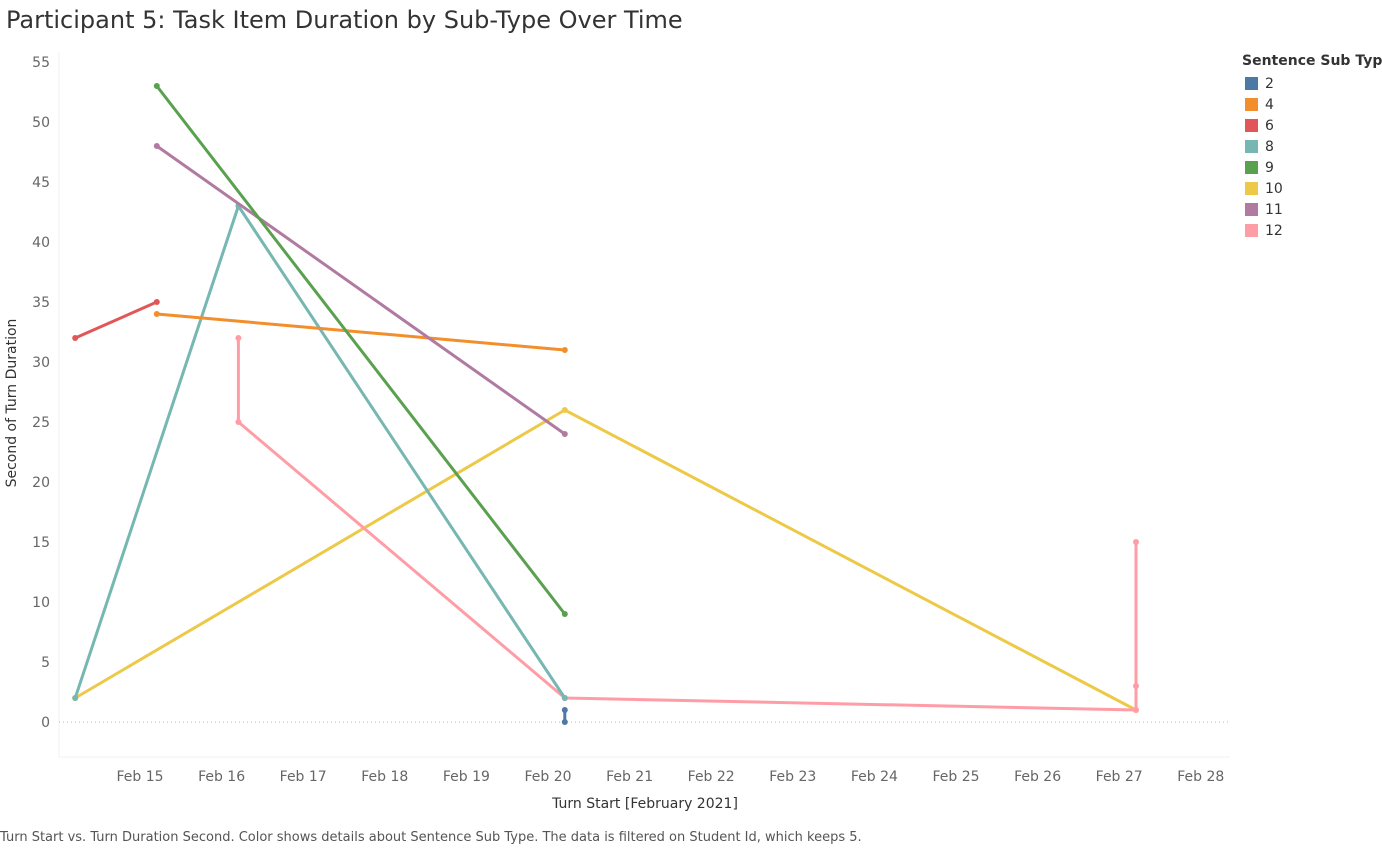 Image resolution: width=1382 pixels, height=850 pixels. Describe the element at coordinates (1269, 146) in the screenshot. I see `legend-label: 8` at that location.